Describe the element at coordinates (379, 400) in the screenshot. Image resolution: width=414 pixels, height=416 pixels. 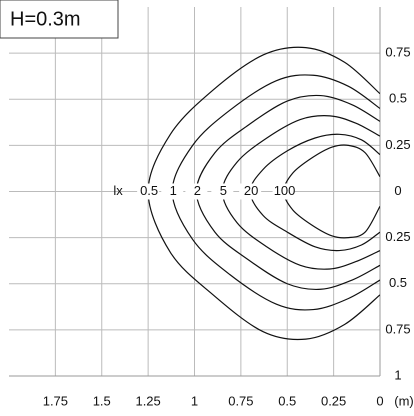
I see `x-tick-label: 0` at that location.